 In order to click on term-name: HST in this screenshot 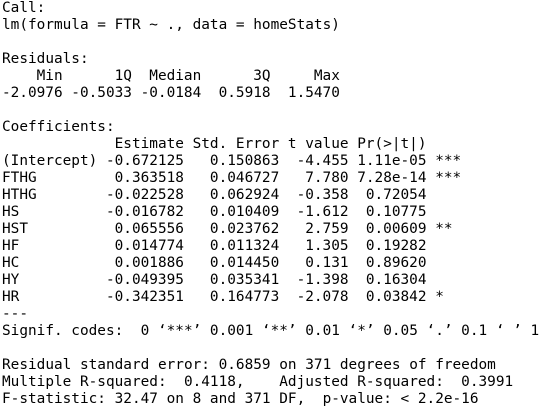, I will do `click(15, 229)`.